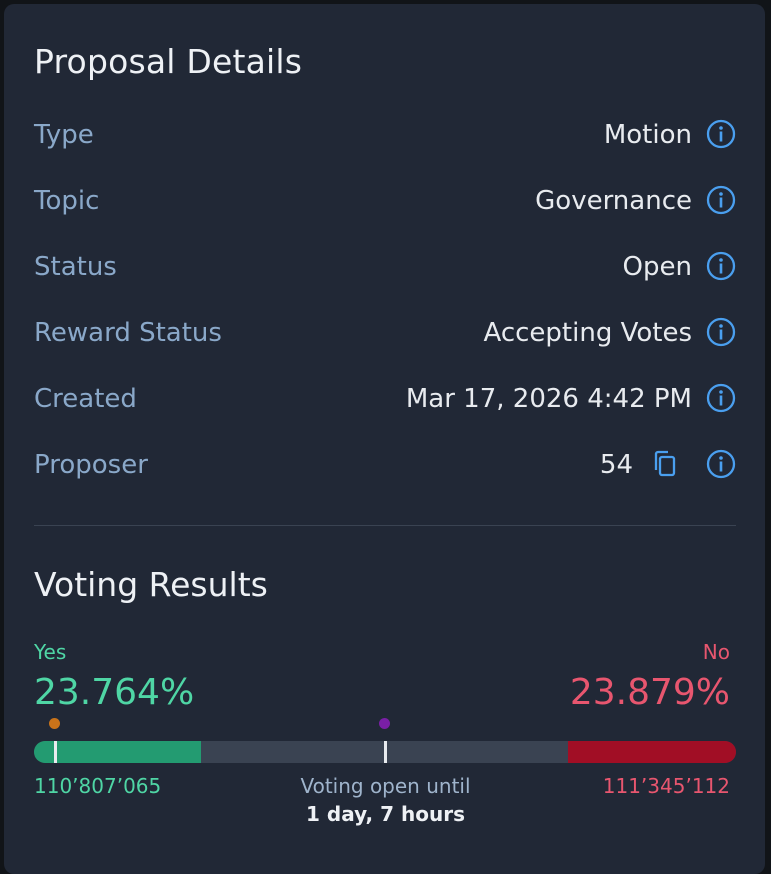 This screenshot has width=771, height=874. I want to click on detail-row-created: Created Mar 17, 2026 4:42 PM, so click(385, 398).